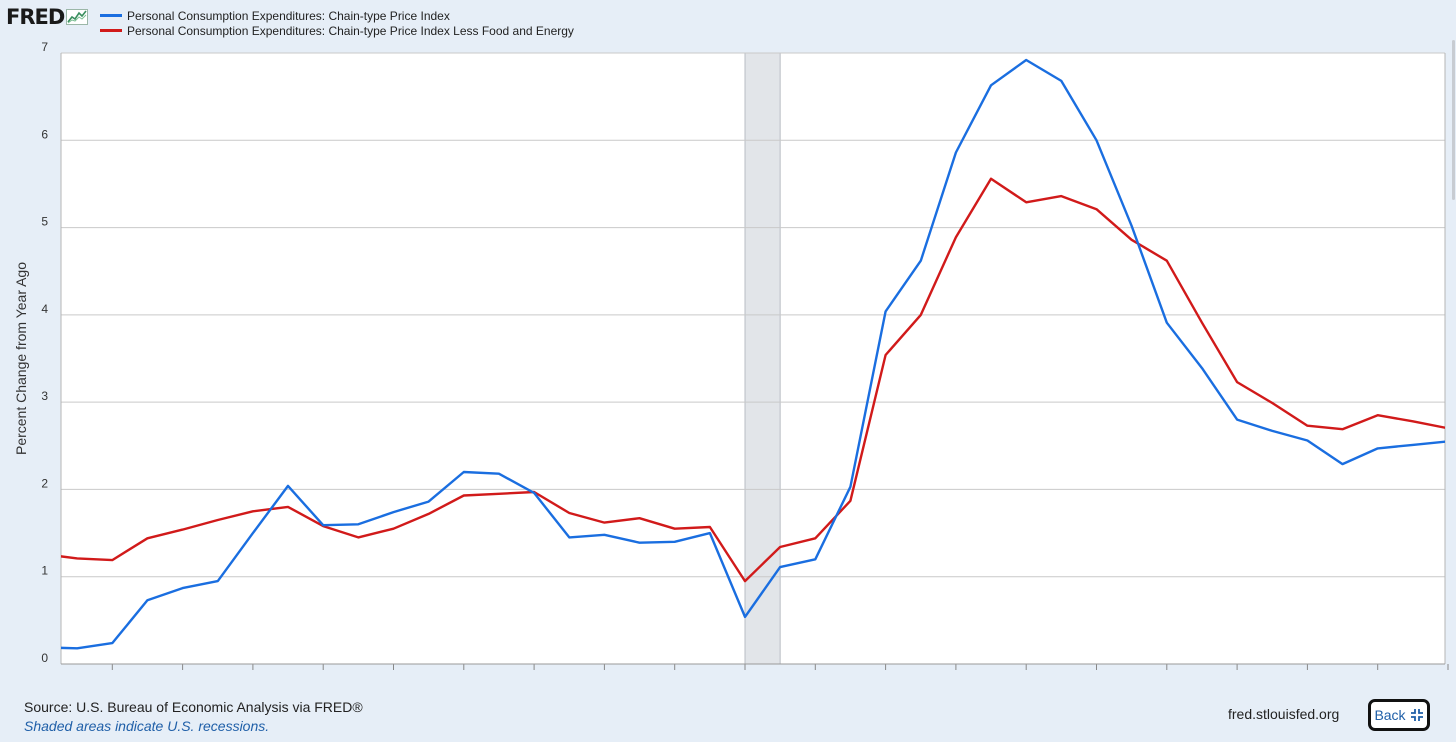 This screenshot has width=1456, height=742. Describe the element at coordinates (44, 309) in the screenshot. I see `y-tick-label: 4` at that location.